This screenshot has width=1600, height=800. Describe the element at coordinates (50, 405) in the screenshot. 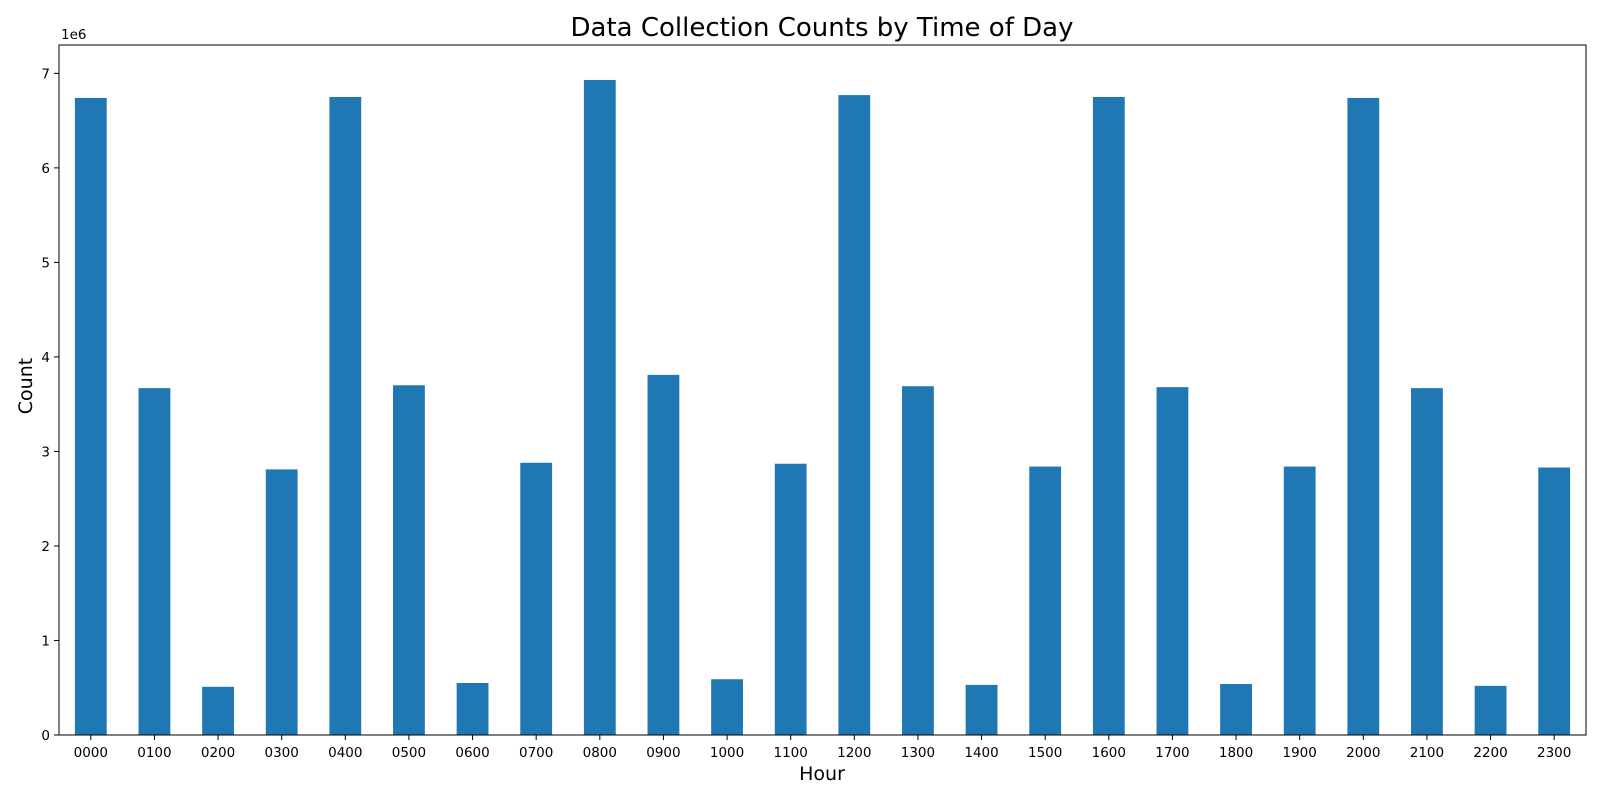

I see `y-axis-ticks: 0 1 2 3 4 5 6 7` at that location.